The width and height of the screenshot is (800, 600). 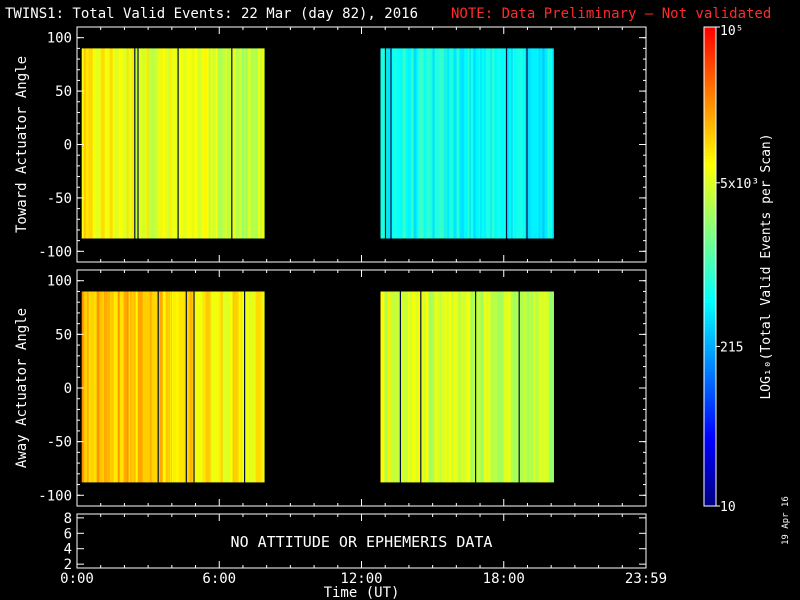 I want to click on y-tick-label-toward: -100, so click(x=55, y=252).